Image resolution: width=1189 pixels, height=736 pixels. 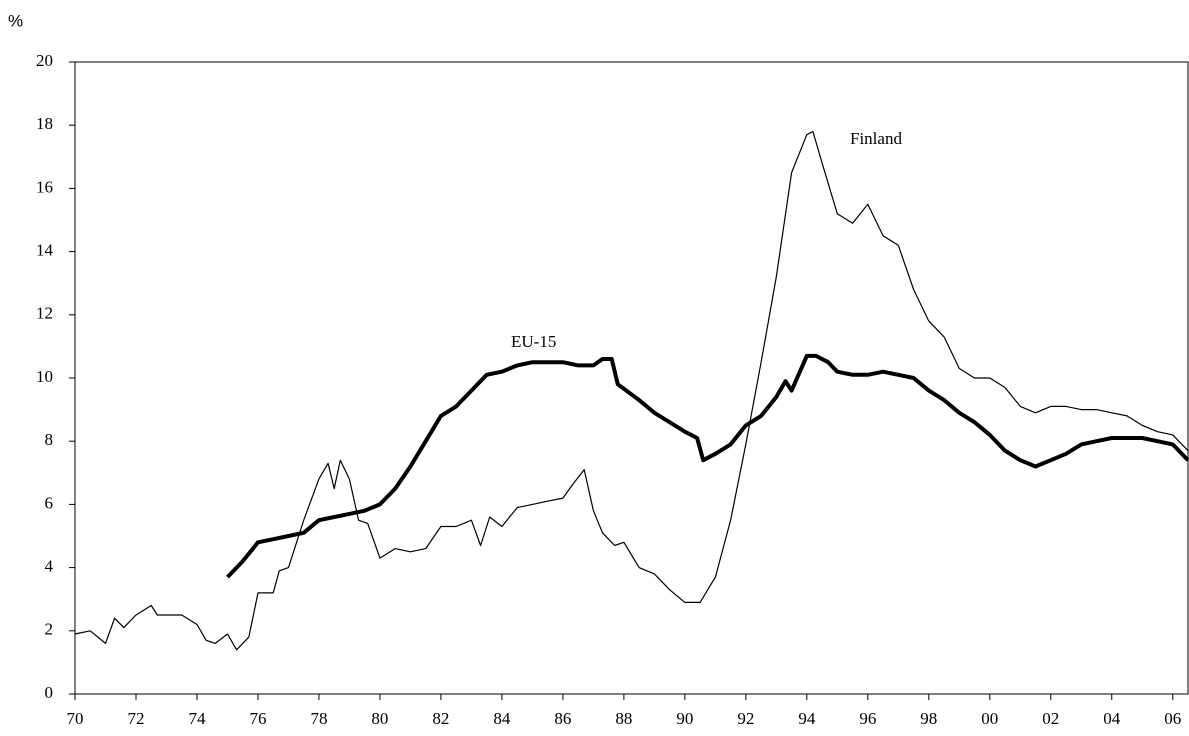 What do you see at coordinates (989, 718) in the screenshot?
I see `x-tick-label: 00` at bounding box center [989, 718].